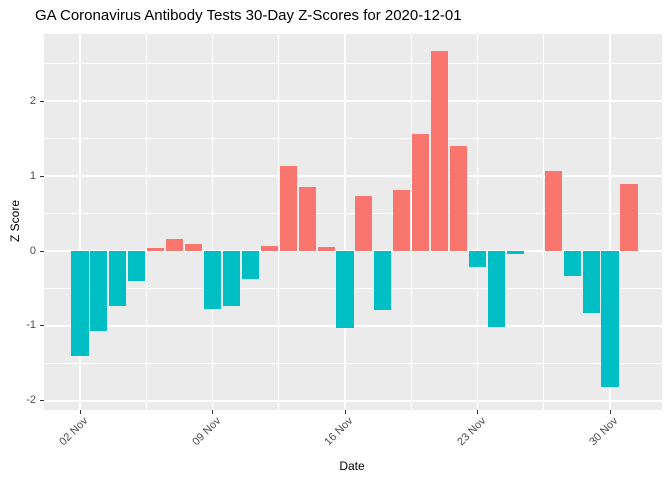 This screenshot has height=480, width=672. Describe the element at coordinates (604, 432) in the screenshot. I see `x-tick-label-text: 30 Nov` at that location.